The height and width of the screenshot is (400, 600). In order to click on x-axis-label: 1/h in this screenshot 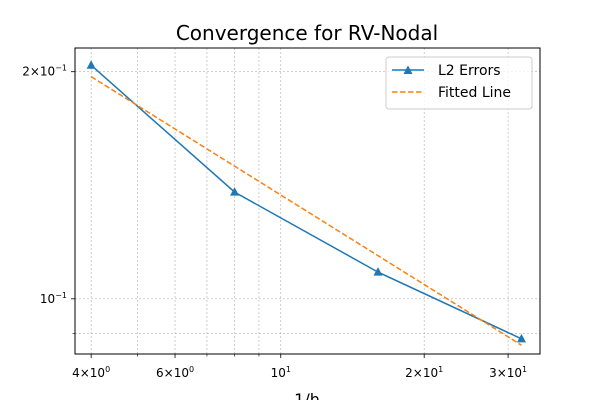, I will do `click(307, 395)`.